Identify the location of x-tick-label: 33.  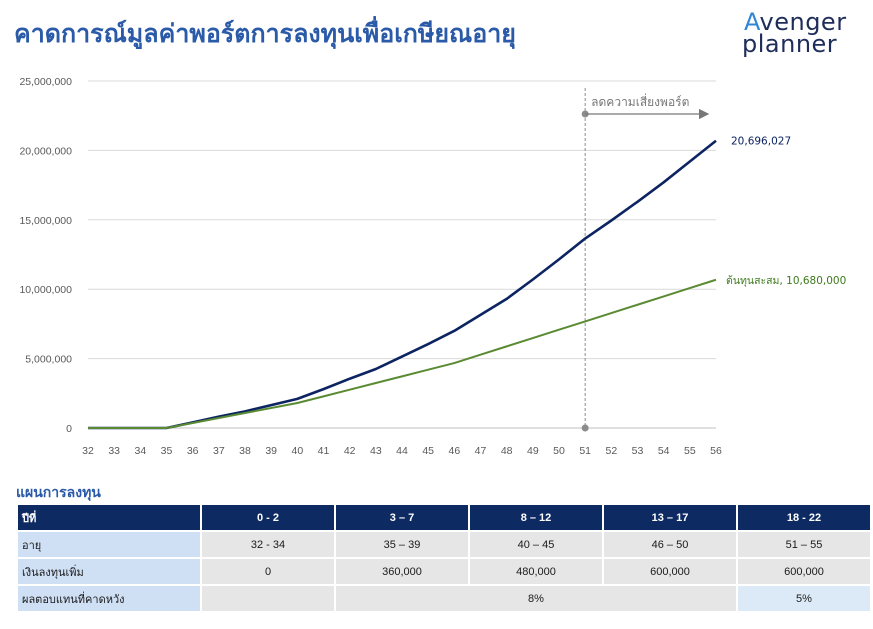
(114, 451).